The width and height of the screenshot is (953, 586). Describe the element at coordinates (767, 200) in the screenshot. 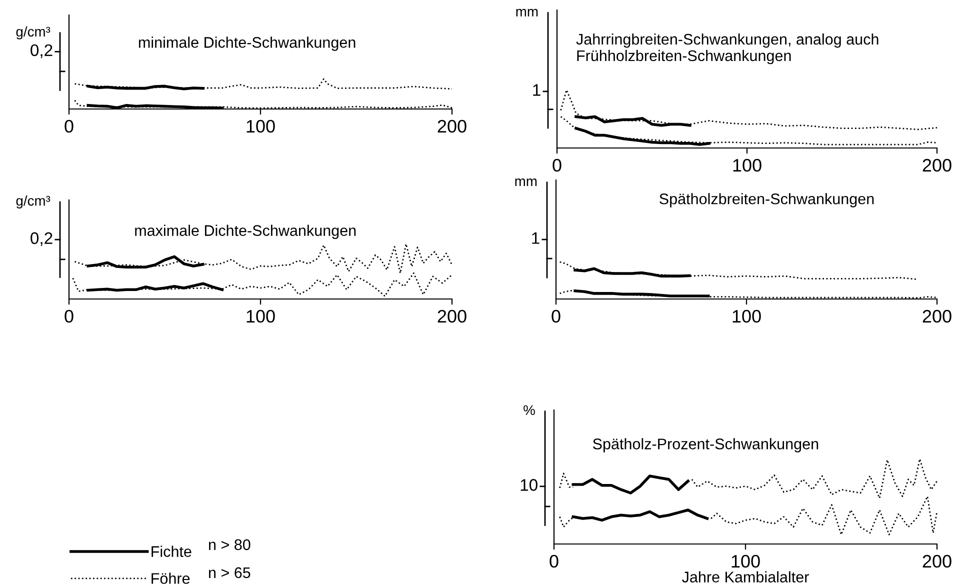

I see `chart-title: Spätholzbreiten-Schwankungen` at that location.